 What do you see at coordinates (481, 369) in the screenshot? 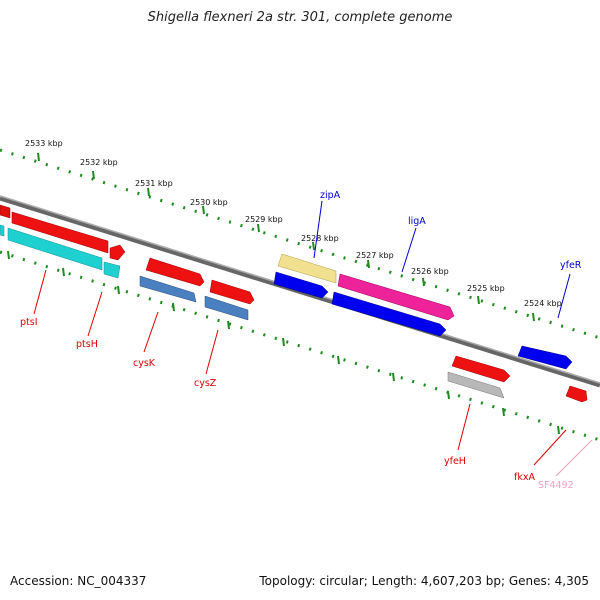
I see `gene-arrow-yfeH-red` at bounding box center [481, 369].